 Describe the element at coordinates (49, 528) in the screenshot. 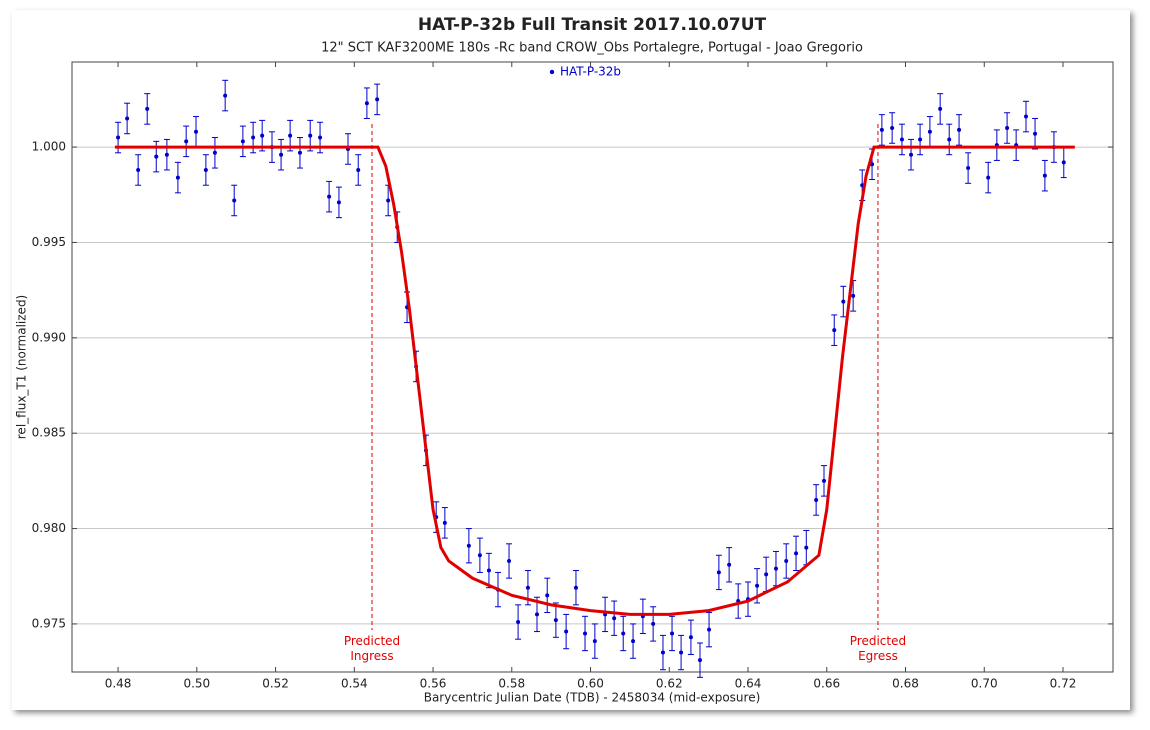

I see `y-tick-label: 0.980` at that location.